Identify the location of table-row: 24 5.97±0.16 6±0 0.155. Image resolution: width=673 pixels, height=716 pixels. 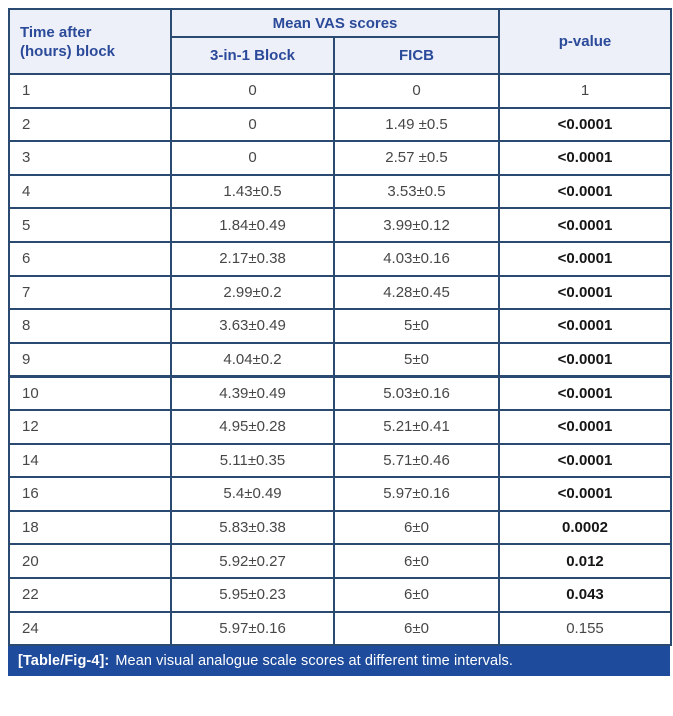
(340, 628).